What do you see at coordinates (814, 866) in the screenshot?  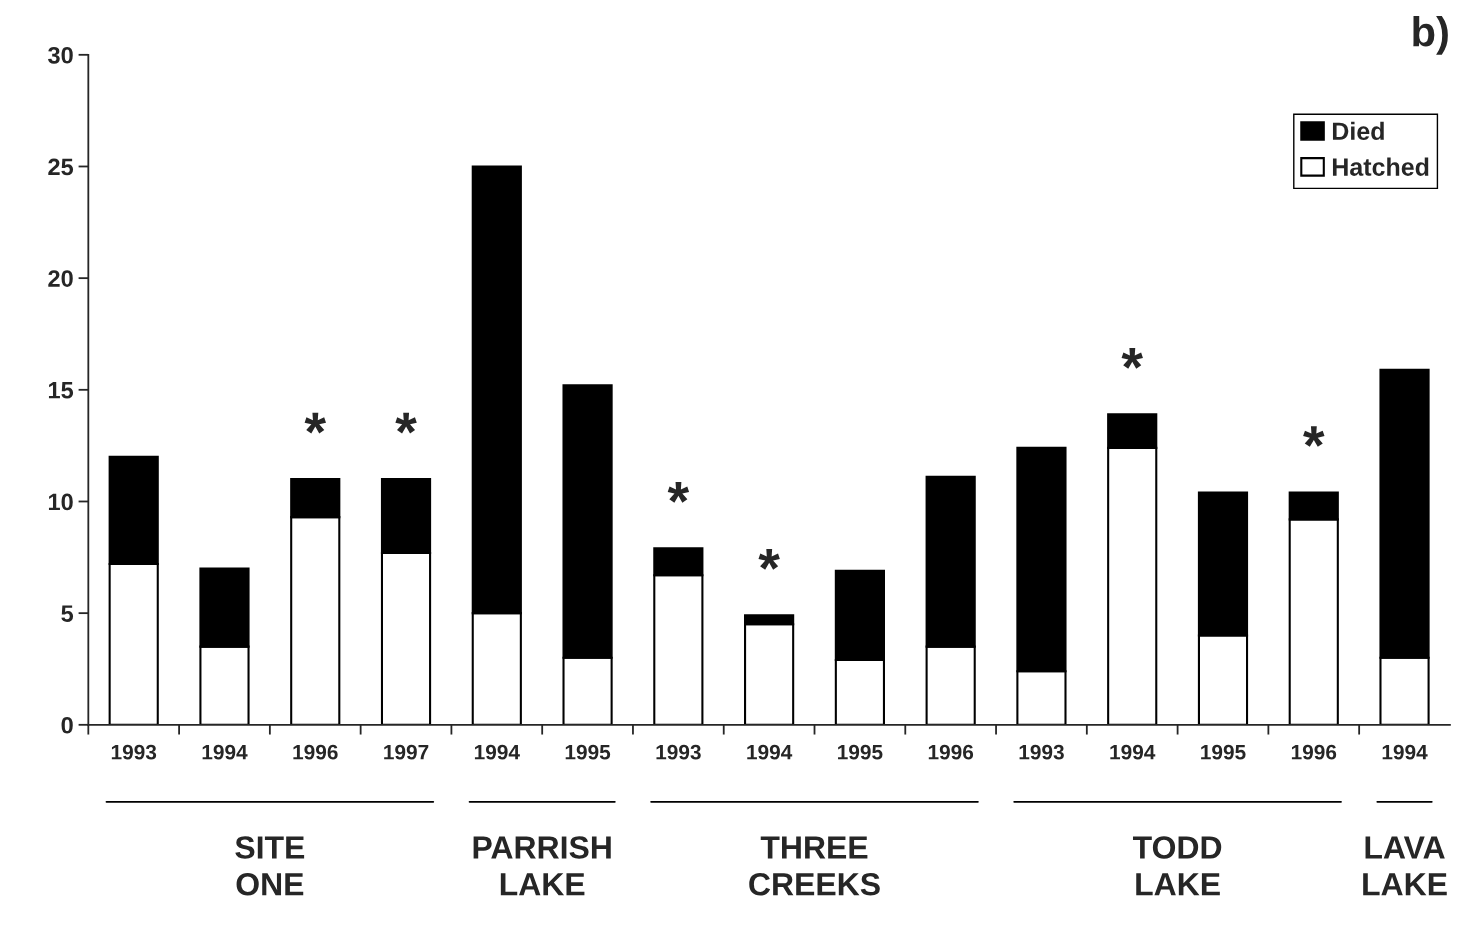 I see `text: THREE CREEKS` at bounding box center [814, 866].